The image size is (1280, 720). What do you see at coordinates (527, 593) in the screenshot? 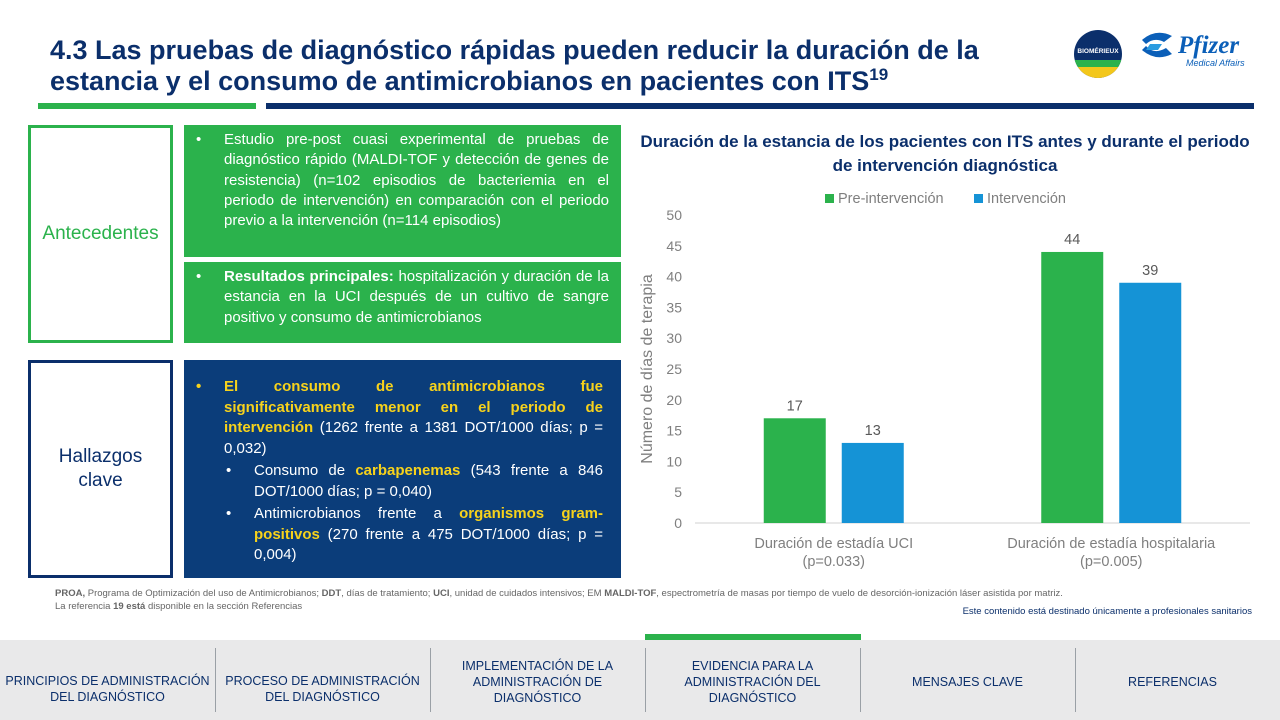
I see `footnote-fragment: , unidad de cuidados intensivos; EM` at bounding box center [527, 593].